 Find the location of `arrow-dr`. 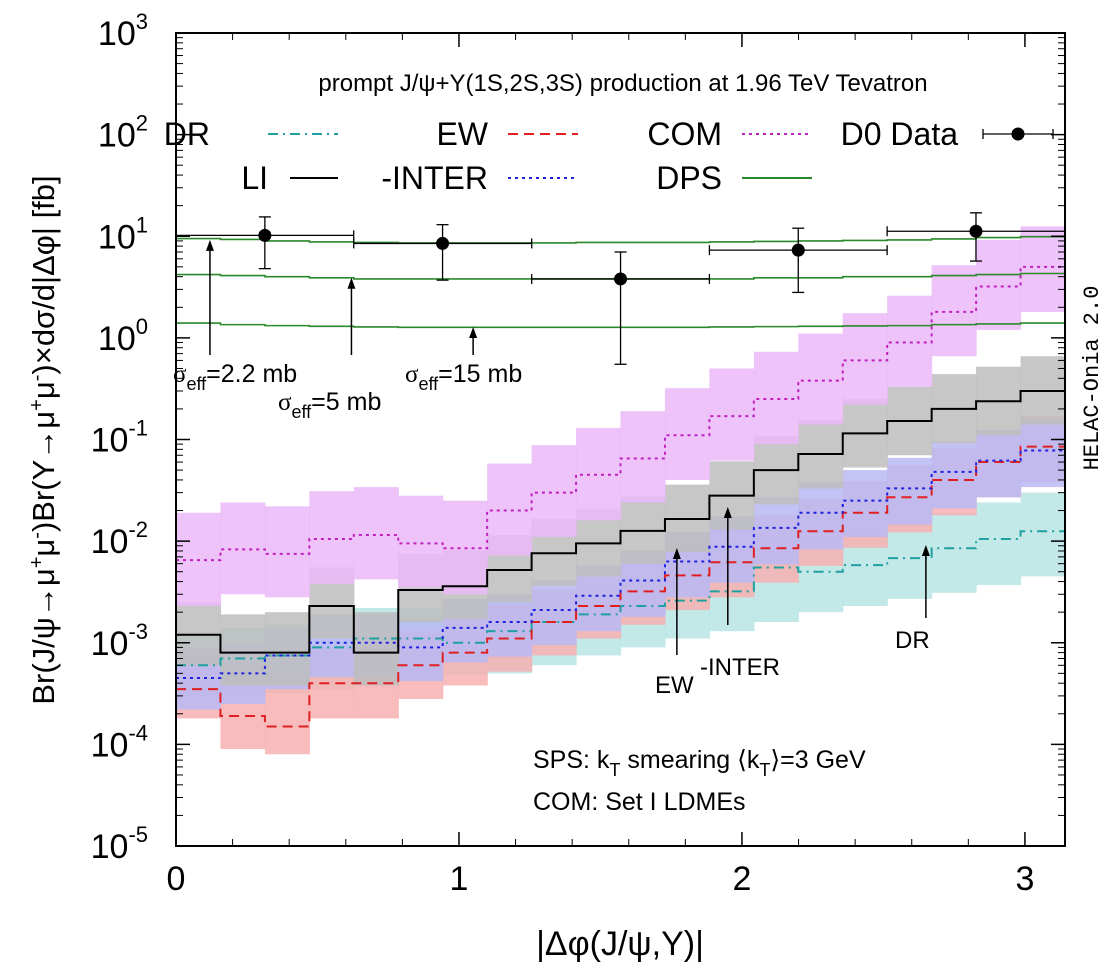

arrow-dr is located at coordinates (925, 581).